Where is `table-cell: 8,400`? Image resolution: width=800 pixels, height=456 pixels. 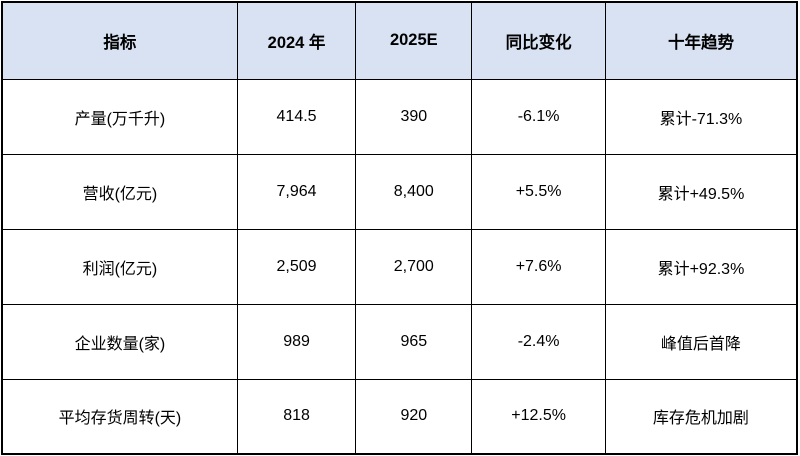 table-cell: 8,400 is located at coordinates (414, 191).